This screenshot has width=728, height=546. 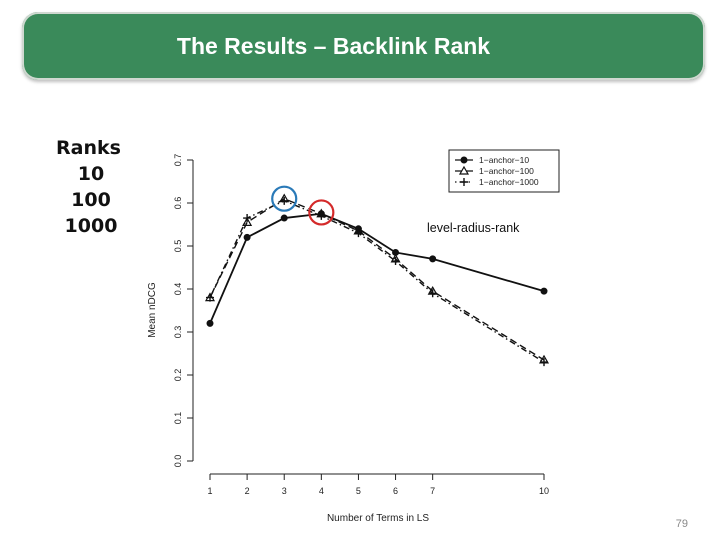 I want to click on title-banner: The Results – Backlink Rank, so click(x=363, y=46).